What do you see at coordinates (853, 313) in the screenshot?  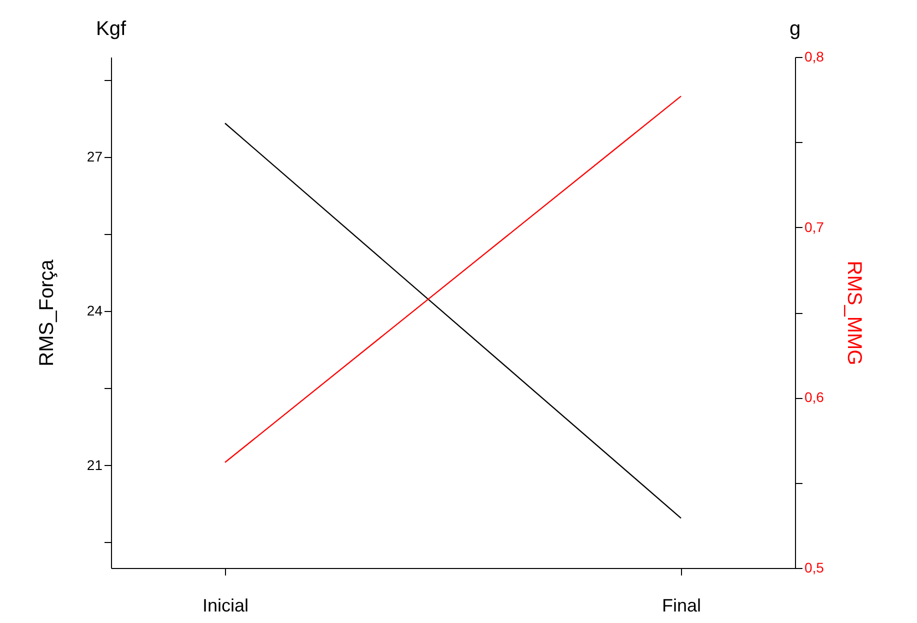 I see `y2-axis-title: RMS_MMG` at bounding box center [853, 313].